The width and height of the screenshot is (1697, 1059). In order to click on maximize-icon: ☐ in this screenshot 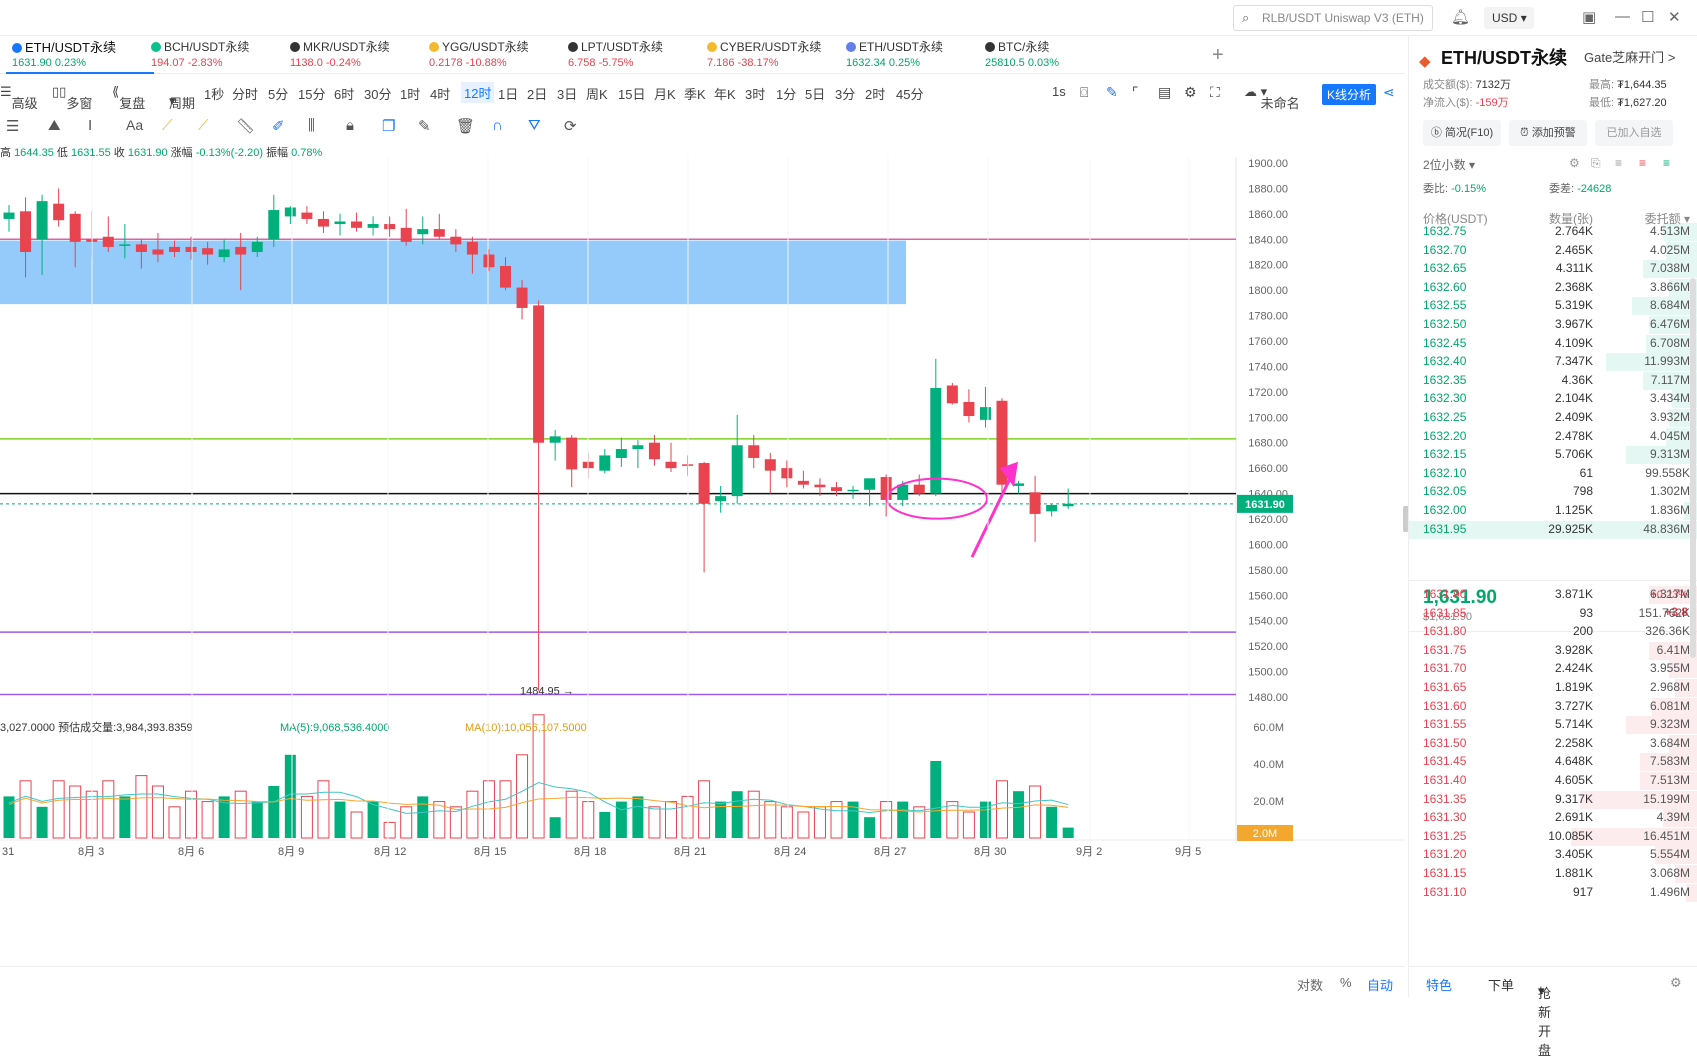, I will do `click(1648, 17)`.